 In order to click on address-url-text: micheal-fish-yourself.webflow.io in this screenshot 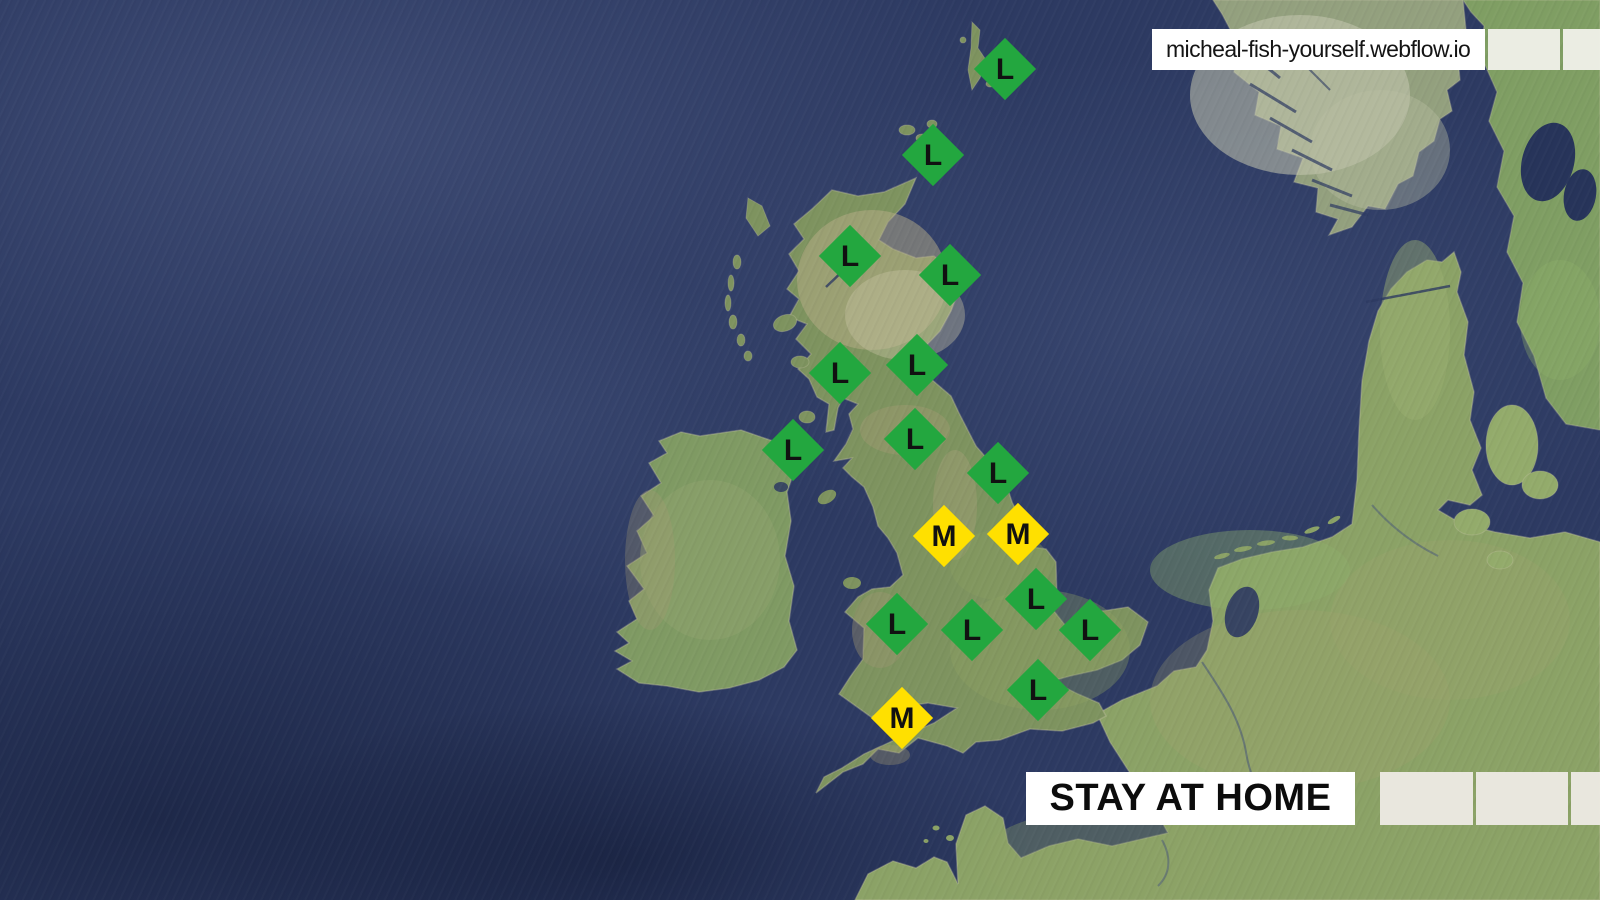, I will do `click(1318, 49)`.